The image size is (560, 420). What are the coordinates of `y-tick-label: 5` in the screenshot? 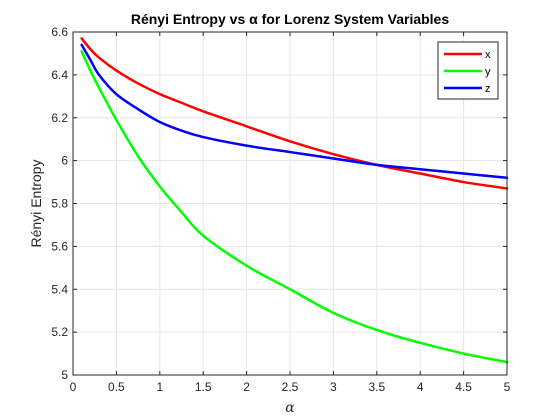 It's located at (64, 375).